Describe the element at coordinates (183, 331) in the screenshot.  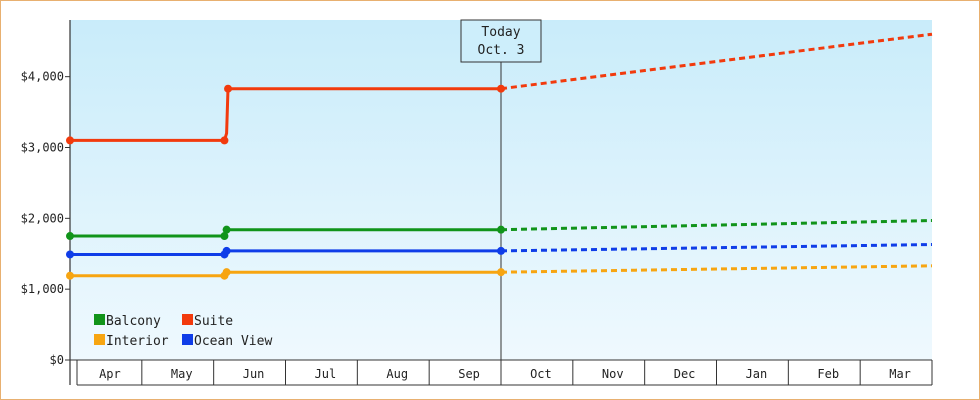
I see `legend: Balcony Suite Interior Ocean View` at that location.